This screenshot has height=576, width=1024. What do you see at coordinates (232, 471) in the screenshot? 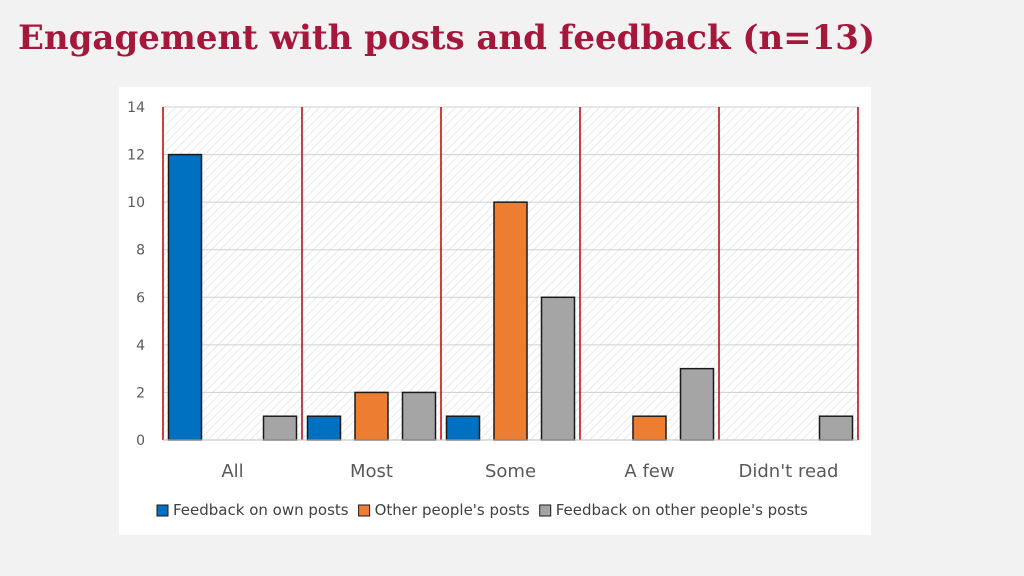
I see `x-tick-label: All` at bounding box center [232, 471].